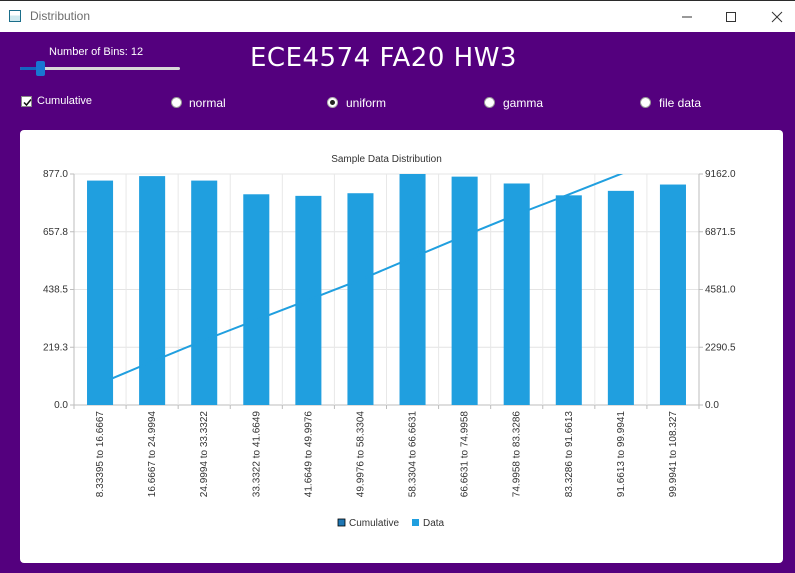  Describe the element at coordinates (413, 454) in the screenshot. I see `x-tick-label: 58.3304 to 66.6631` at that location.